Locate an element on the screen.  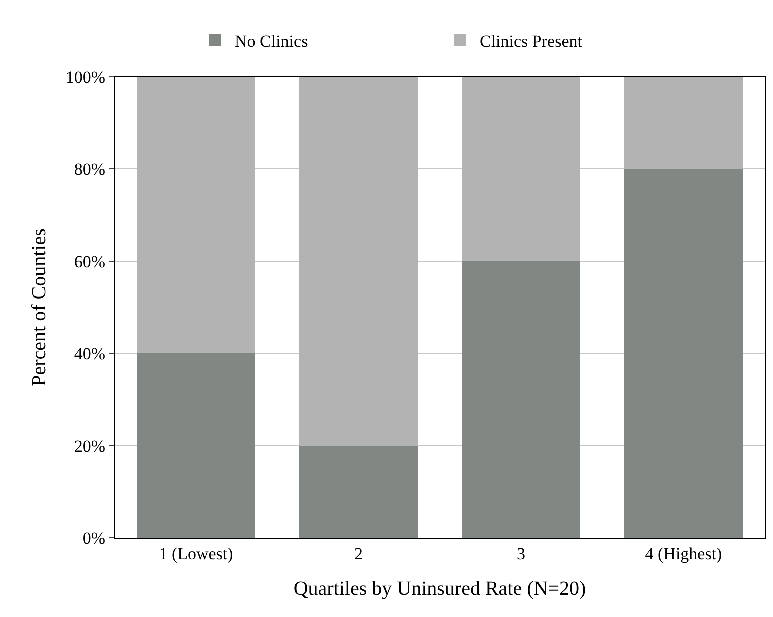
y-tick-label: 40% is located at coordinates (90, 354).